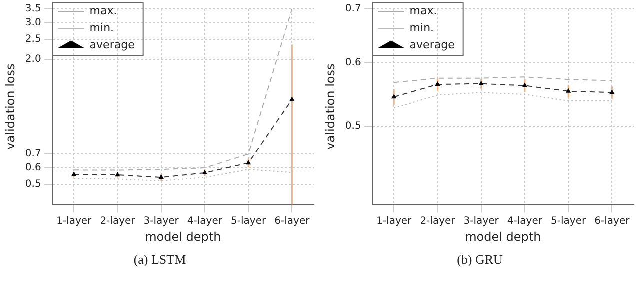 The image size is (640, 283). Describe the element at coordinates (33, 60) in the screenshot. I see `y-tick-label: 2.0` at that location.